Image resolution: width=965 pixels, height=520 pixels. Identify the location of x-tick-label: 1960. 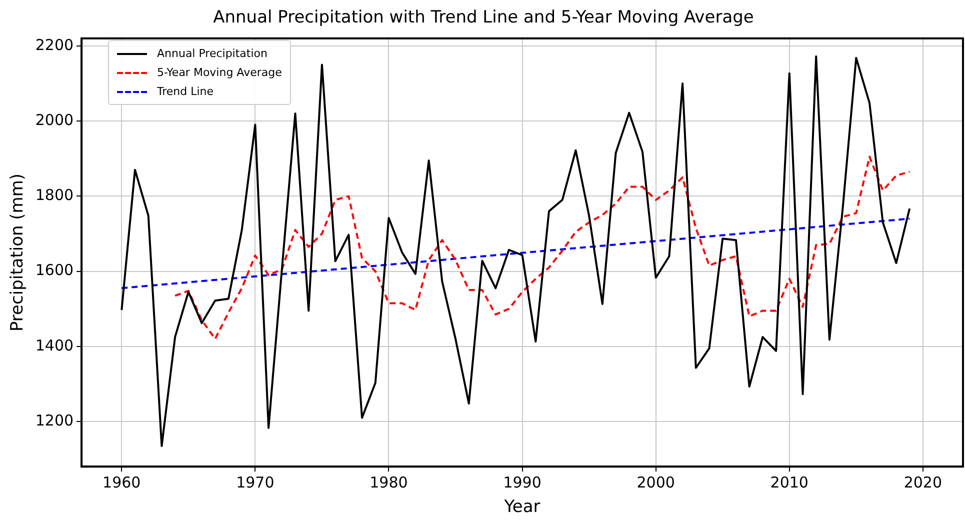
(121, 482).